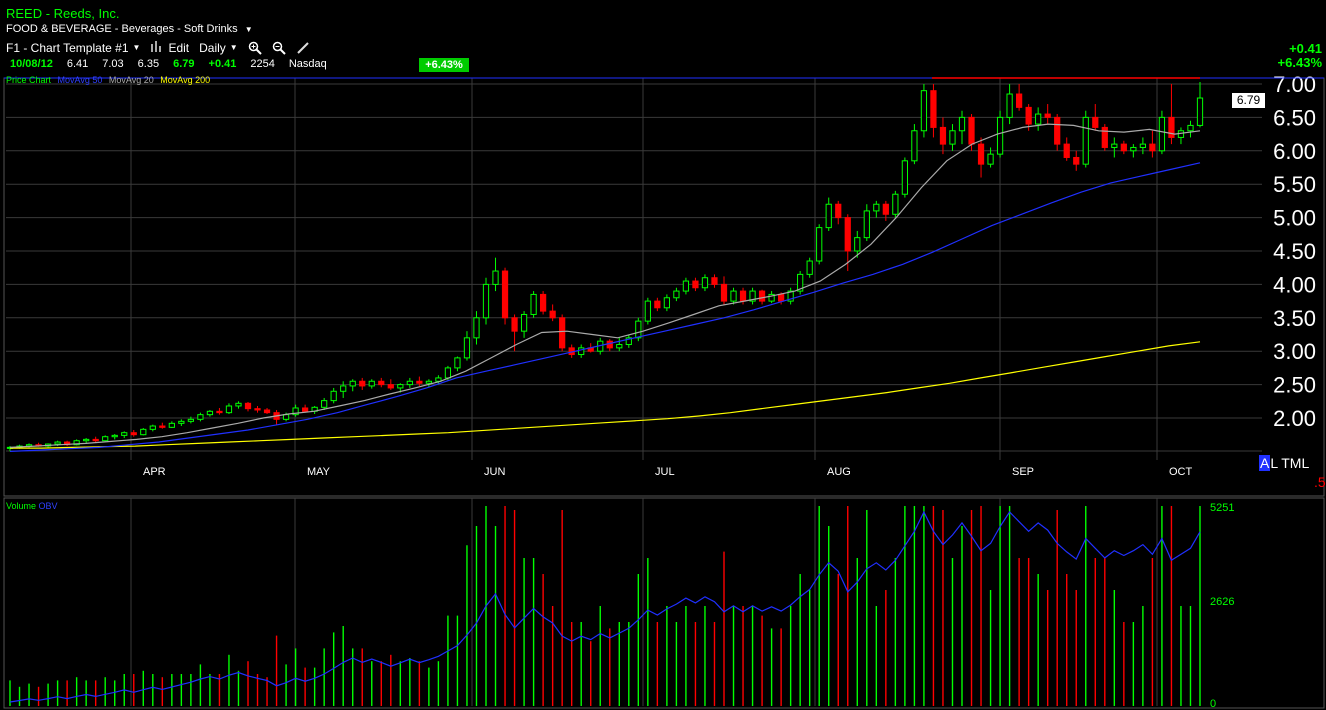 The image size is (1326, 710). Describe the element at coordinates (80, 80) in the screenshot. I see `legend-ma50: MovAvg 50` at that location.